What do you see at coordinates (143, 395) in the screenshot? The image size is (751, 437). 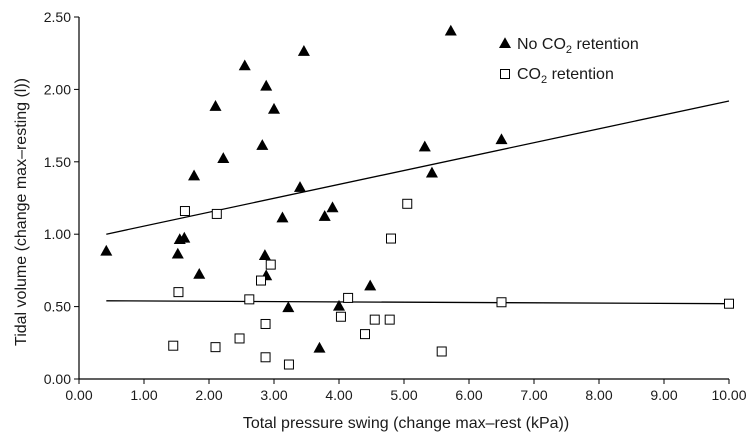 I see `x-tick-label: 1.00` at bounding box center [143, 395].